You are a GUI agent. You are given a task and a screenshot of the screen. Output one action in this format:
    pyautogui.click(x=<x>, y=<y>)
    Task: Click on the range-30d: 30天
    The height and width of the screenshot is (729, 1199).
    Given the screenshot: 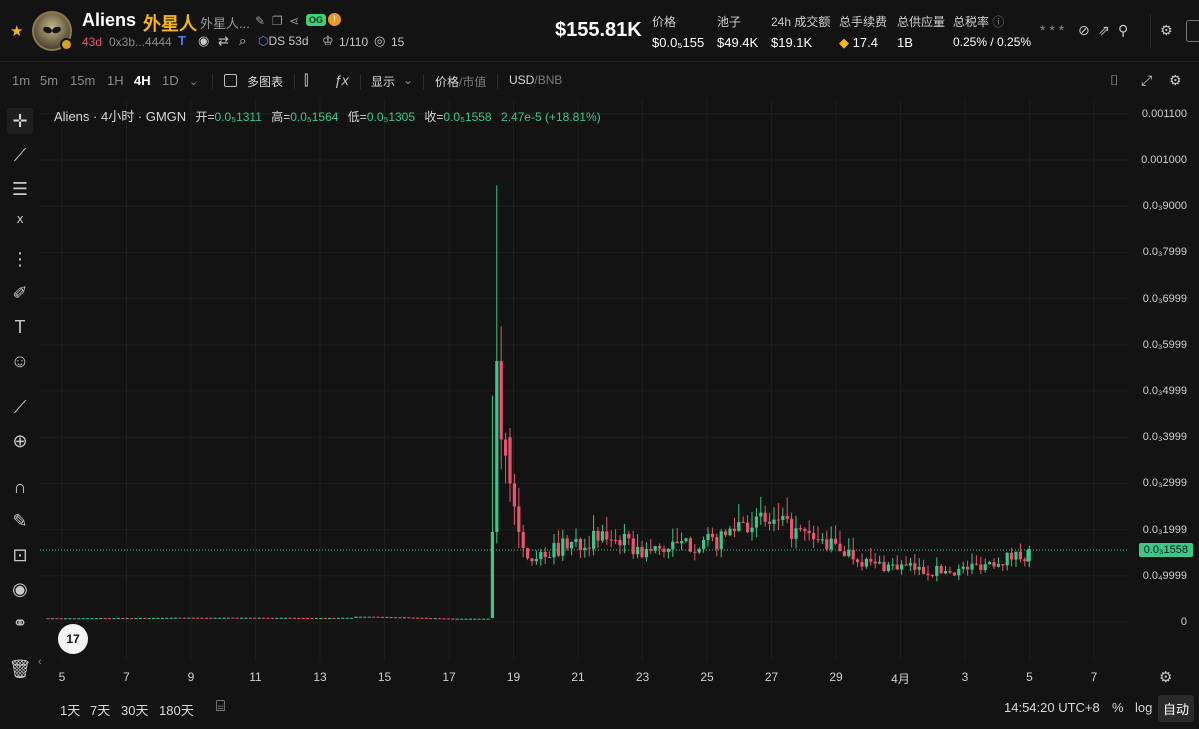 What is the action you would take?
    pyautogui.click(x=135, y=710)
    